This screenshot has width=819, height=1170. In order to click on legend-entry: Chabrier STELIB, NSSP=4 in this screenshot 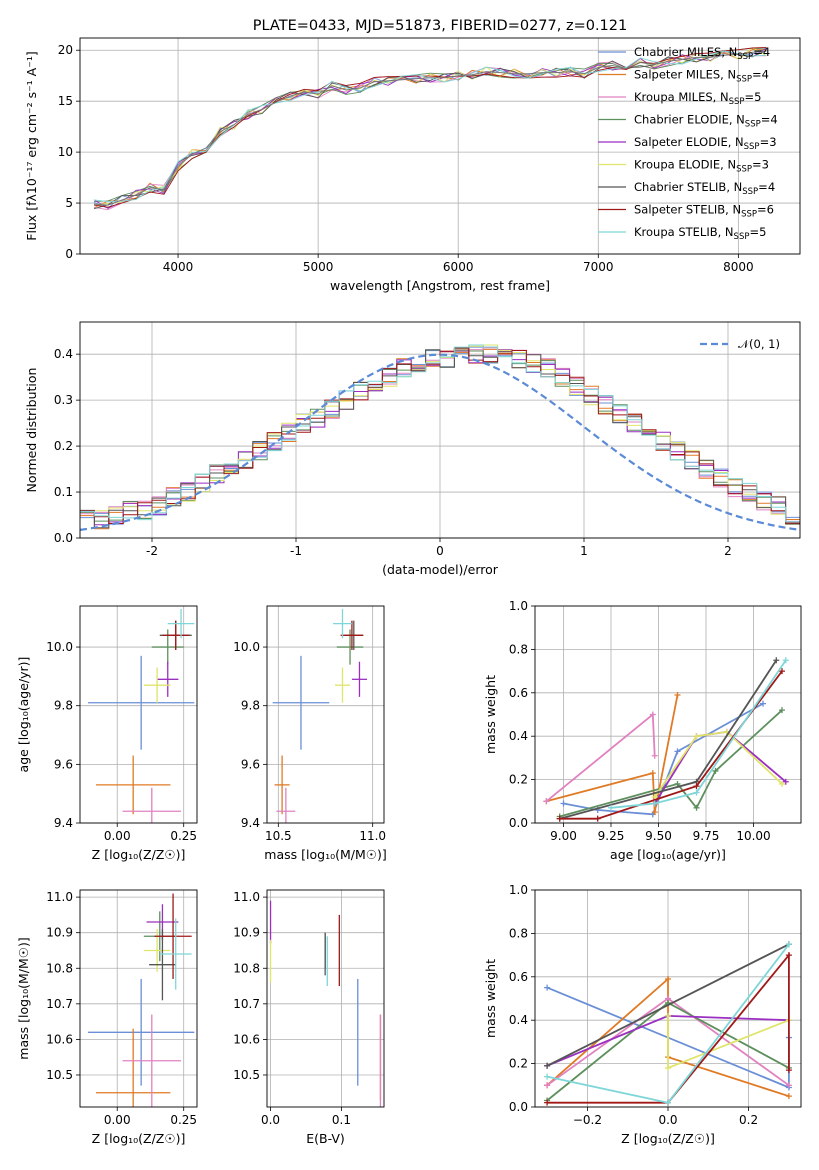, I will do `click(686, 188)`.